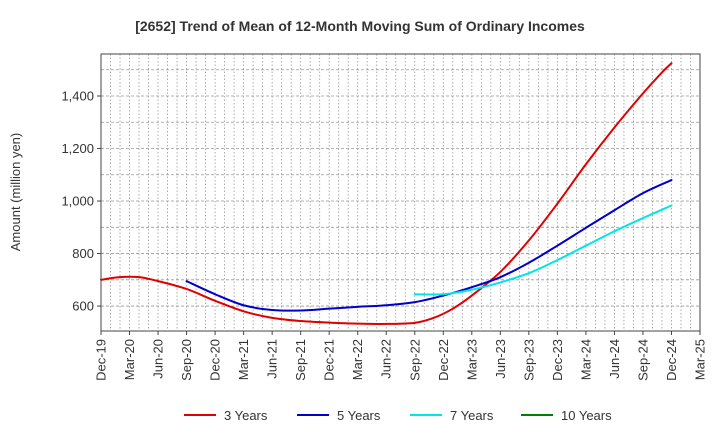 The image size is (720, 445). Describe the element at coordinates (357, 359) in the screenshot. I see `x-tick-label: Mar-22` at that location.